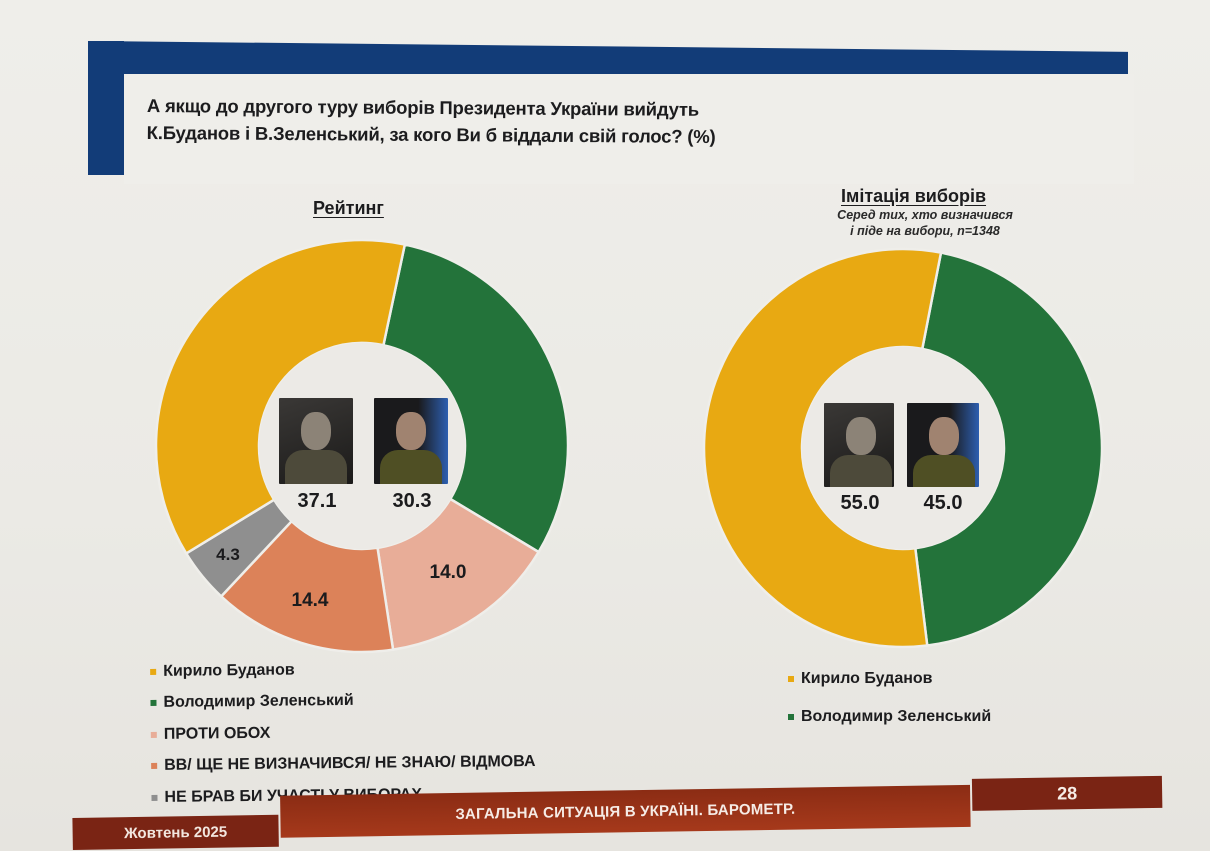 Image resolution: width=1210 pixels, height=851 pixels. Describe the element at coordinates (316, 441) in the screenshot. I see `budanov-photo` at that location.